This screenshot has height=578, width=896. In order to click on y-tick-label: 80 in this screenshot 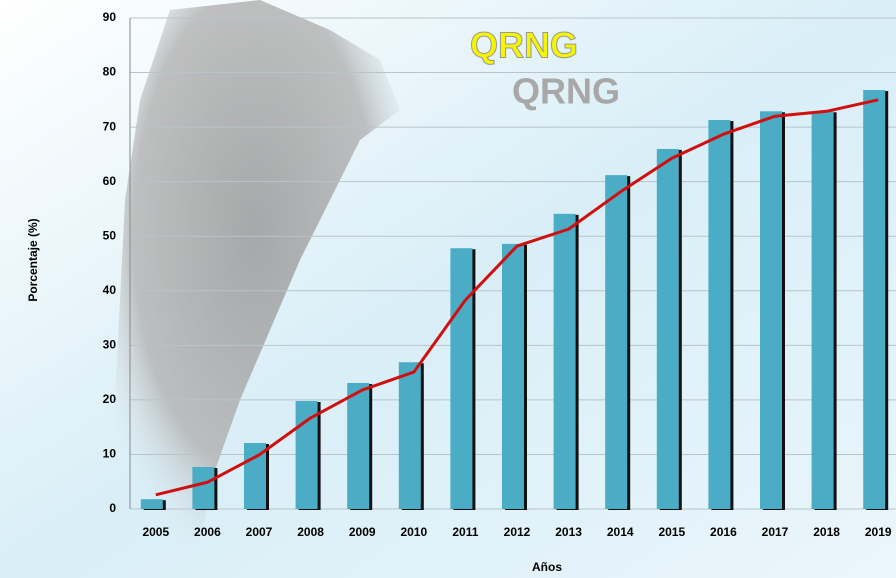, I will do `click(110, 72)`.